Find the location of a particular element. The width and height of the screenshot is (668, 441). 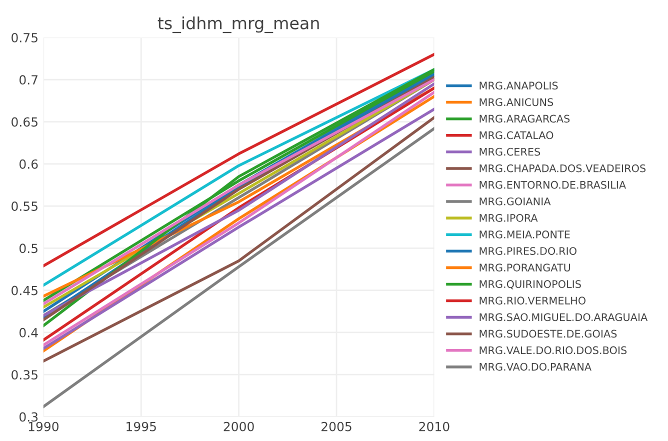

legend-label: MRG.ANAPOLIS is located at coordinates (519, 86).